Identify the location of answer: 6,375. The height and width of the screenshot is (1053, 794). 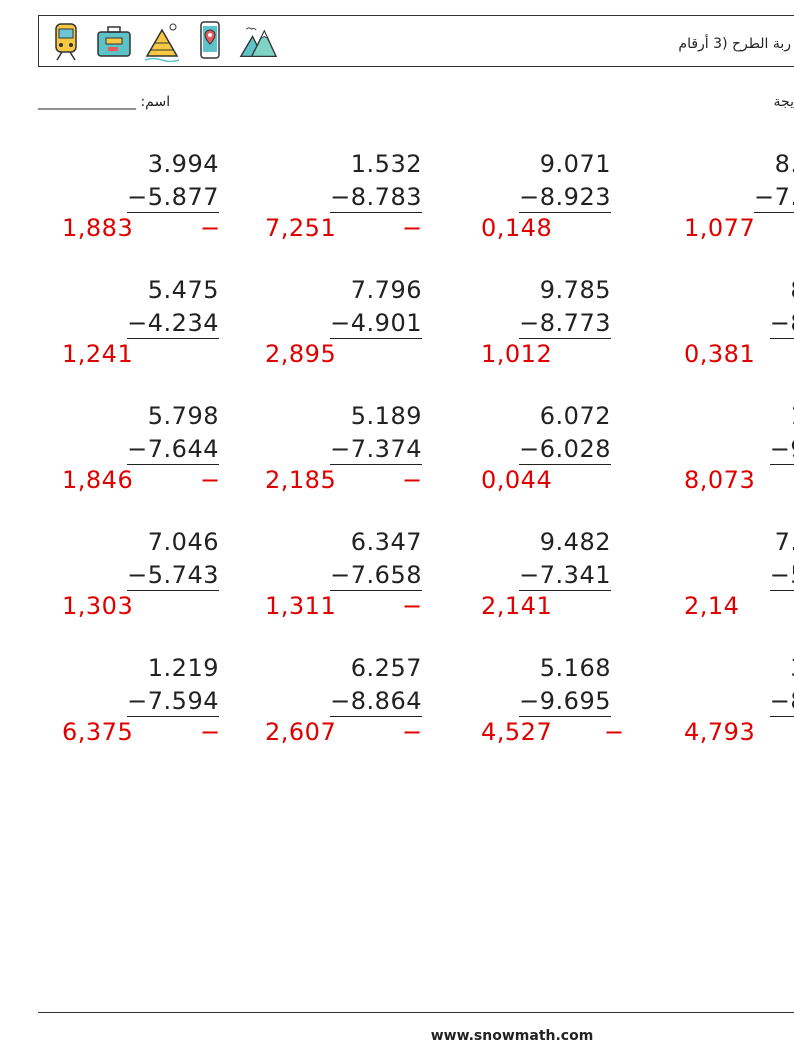
(98, 732).